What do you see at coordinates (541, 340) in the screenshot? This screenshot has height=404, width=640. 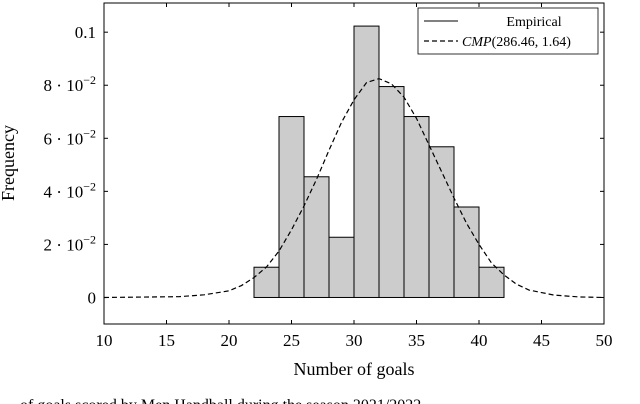 I see `x-tick-label: 45` at bounding box center [541, 340].